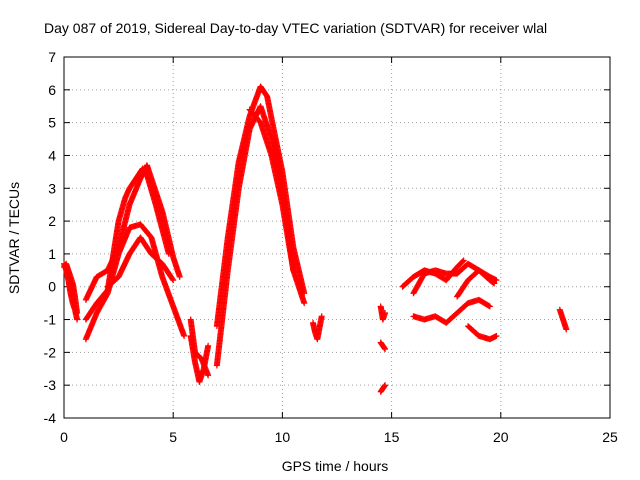 This screenshot has height=480, width=640. I want to click on y-tick-label: 1, so click(52, 254).